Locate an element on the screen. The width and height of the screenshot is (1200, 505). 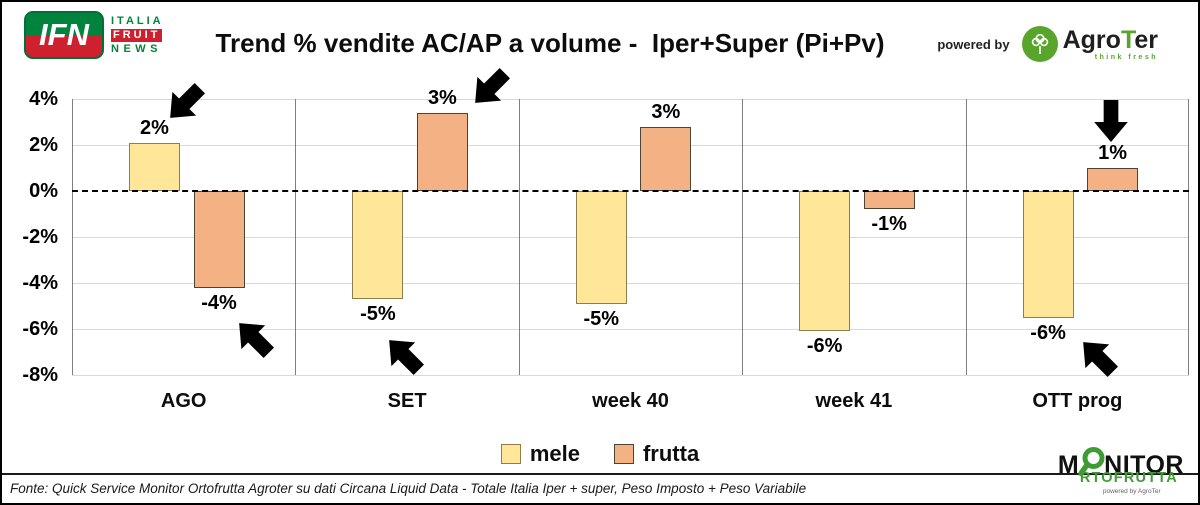
data-label-frutta-AGO: -4% is located at coordinates (219, 302).